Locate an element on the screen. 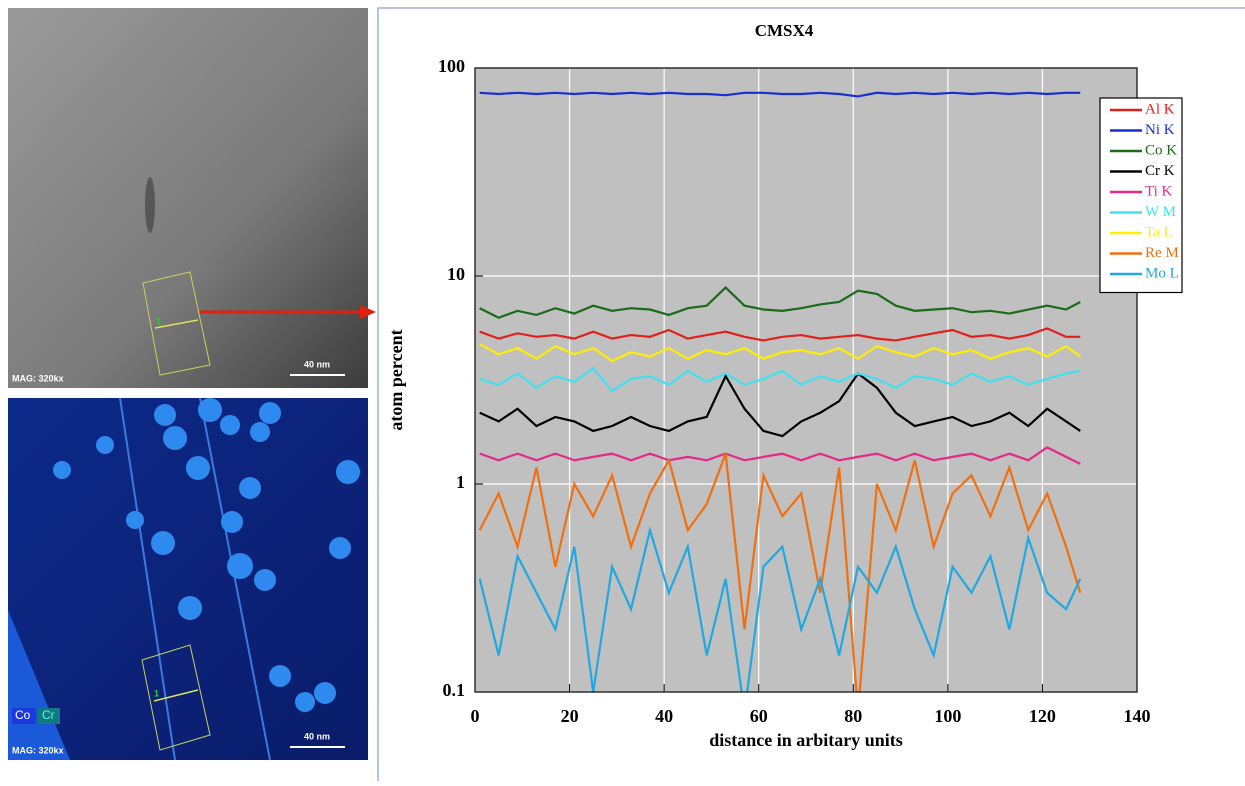 The width and height of the screenshot is (1245, 786). legend-label: Al K is located at coordinates (1160, 109).